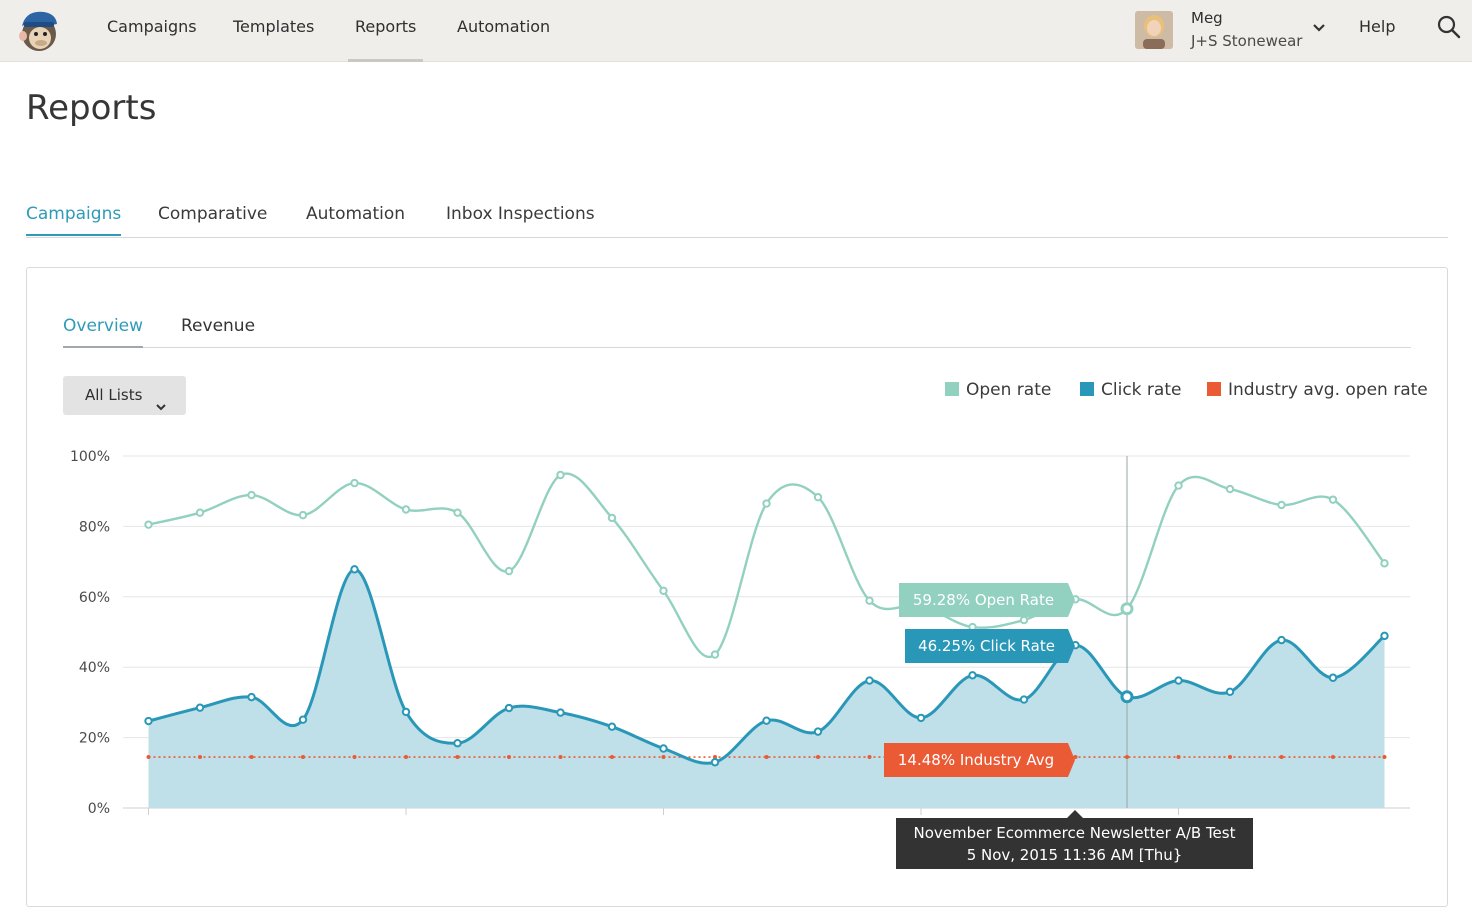 This screenshot has height=907, width=1472. Describe the element at coordinates (1247, 41) in the screenshot. I see `user-organization: J+S Stonewear` at that location.